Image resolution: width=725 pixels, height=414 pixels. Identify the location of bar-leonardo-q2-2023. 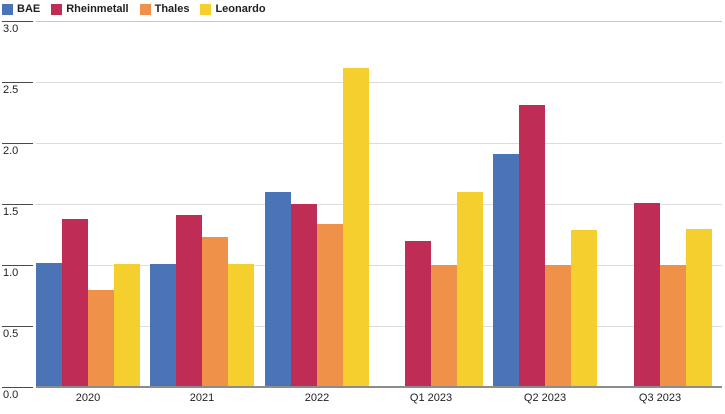
(584, 308).